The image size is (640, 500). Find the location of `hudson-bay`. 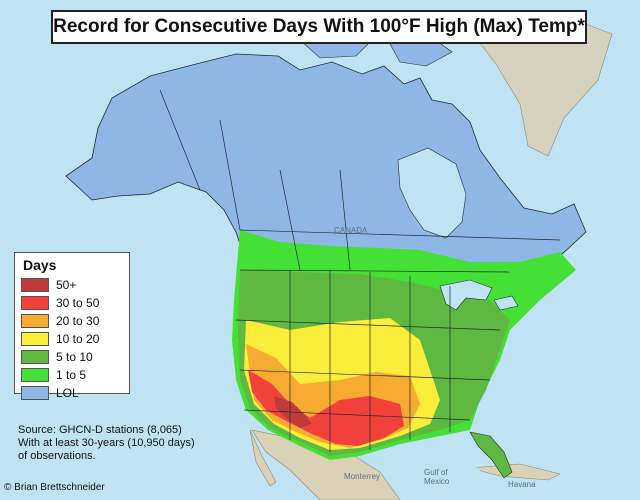

hudson-bay is located at coordinates (432, 193).